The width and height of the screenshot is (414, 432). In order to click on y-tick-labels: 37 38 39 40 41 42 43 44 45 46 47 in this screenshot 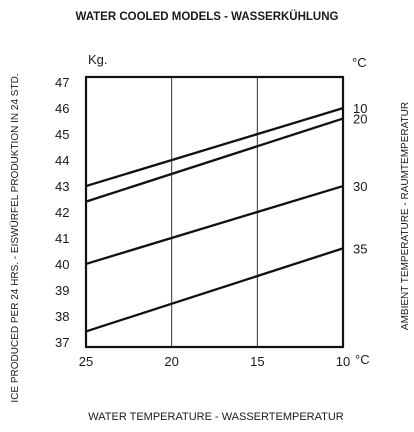, I will do `click(62, 212)`.